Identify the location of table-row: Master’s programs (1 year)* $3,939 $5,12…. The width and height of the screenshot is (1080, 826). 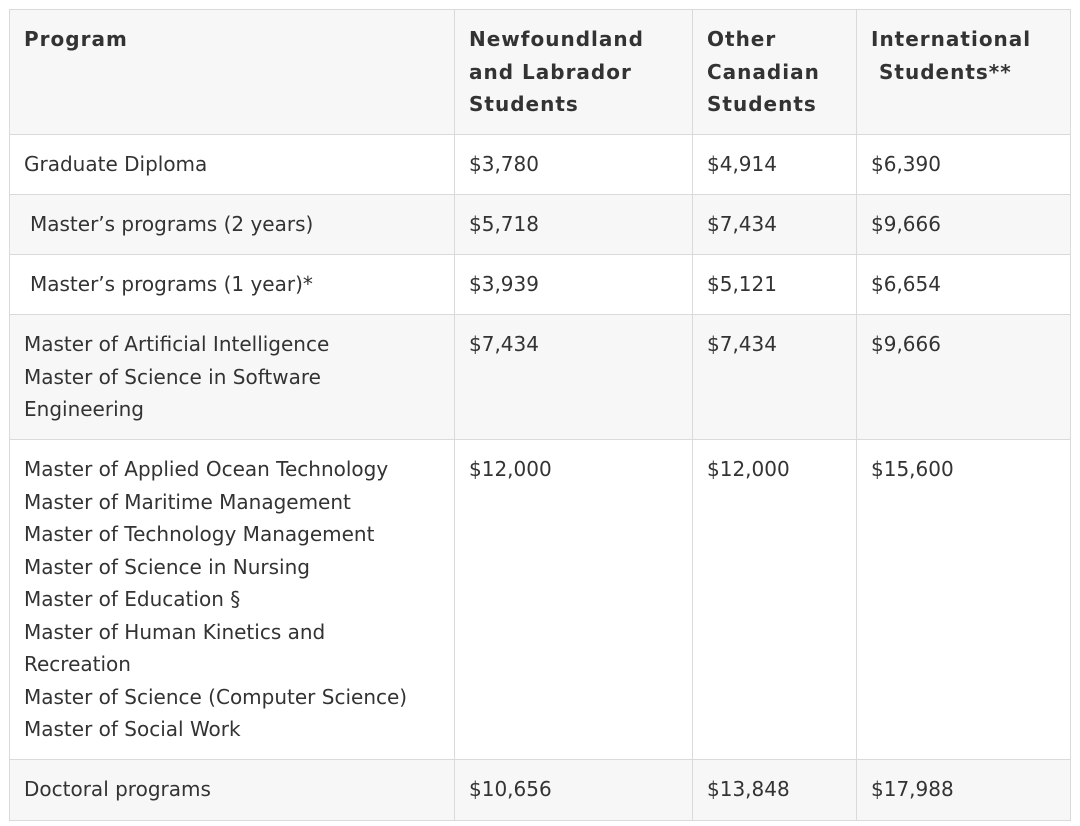
(540, 284).